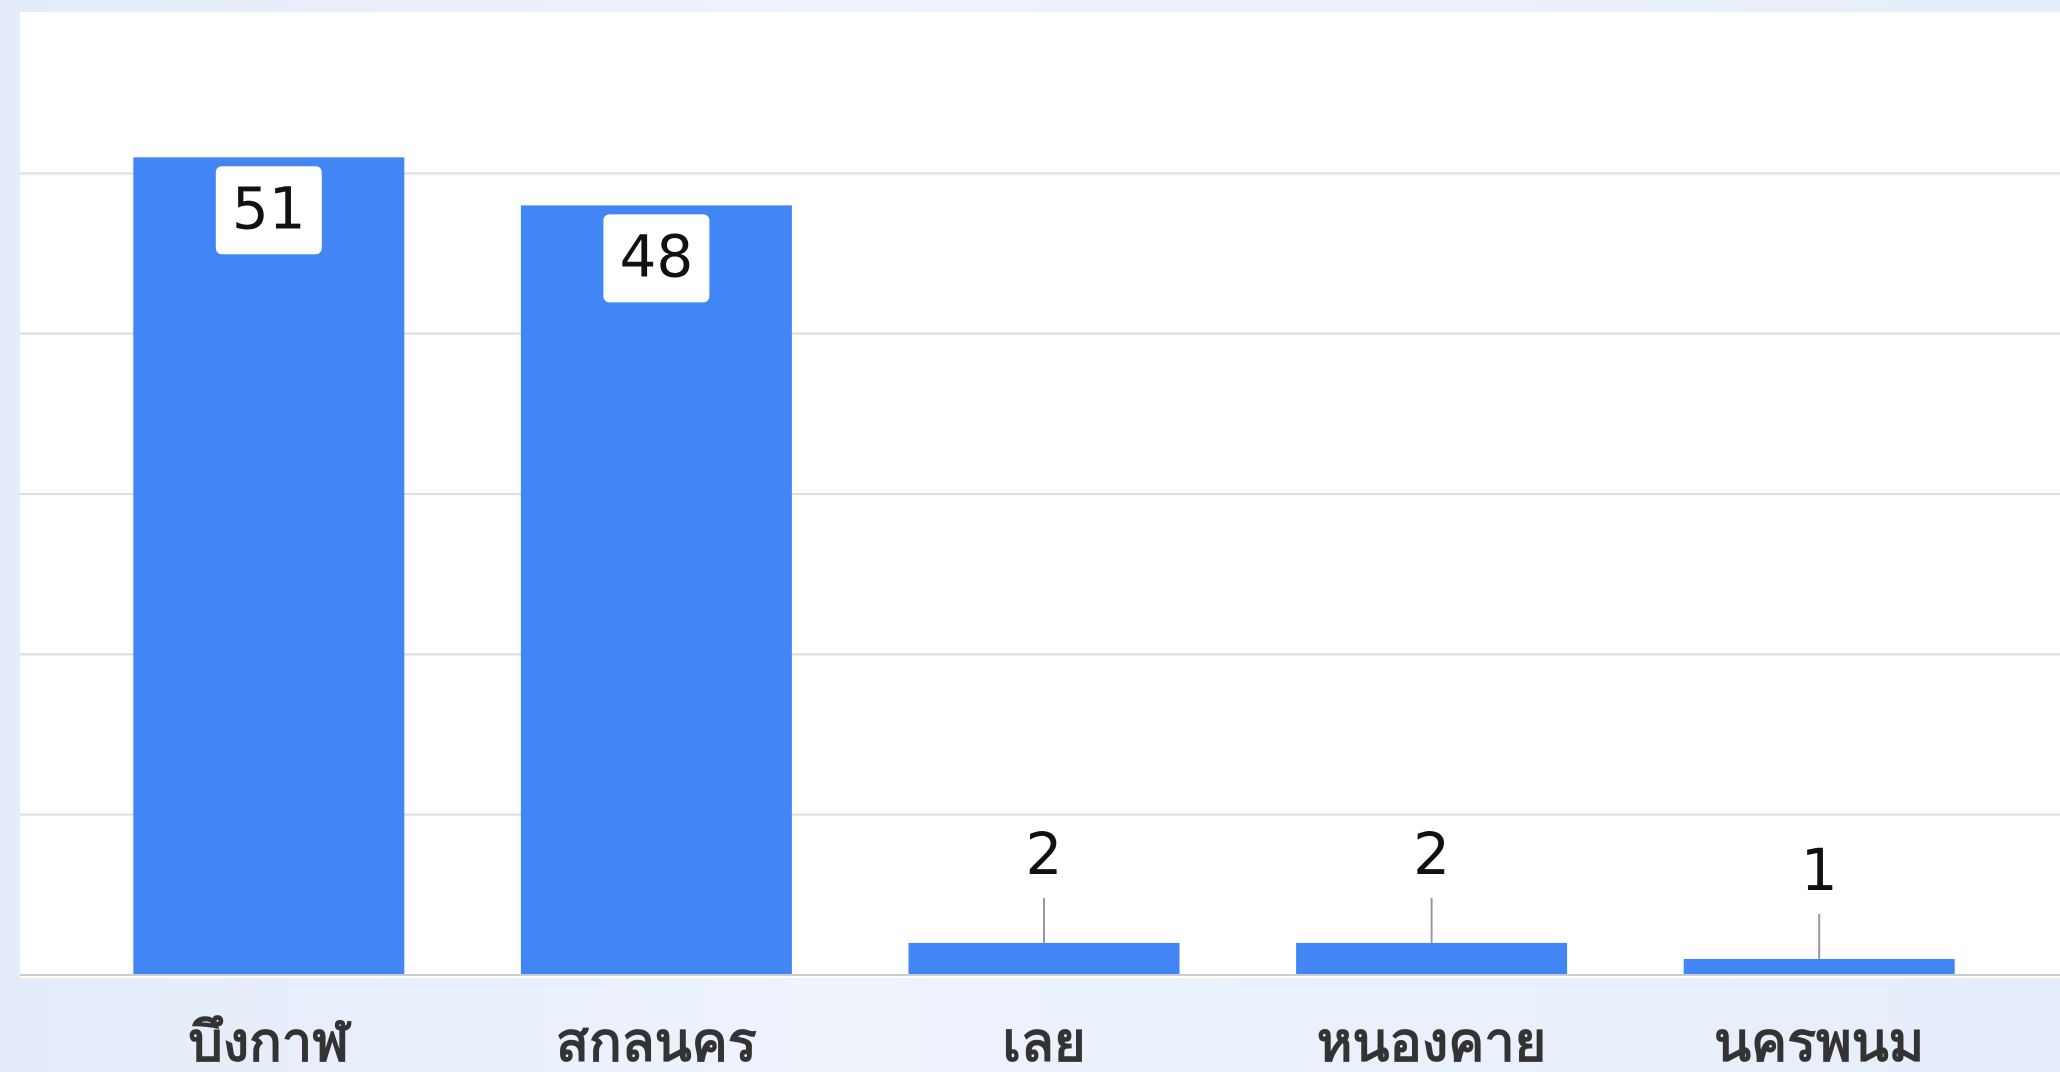  I want to click on data-label: 1, so click(1819, 870).